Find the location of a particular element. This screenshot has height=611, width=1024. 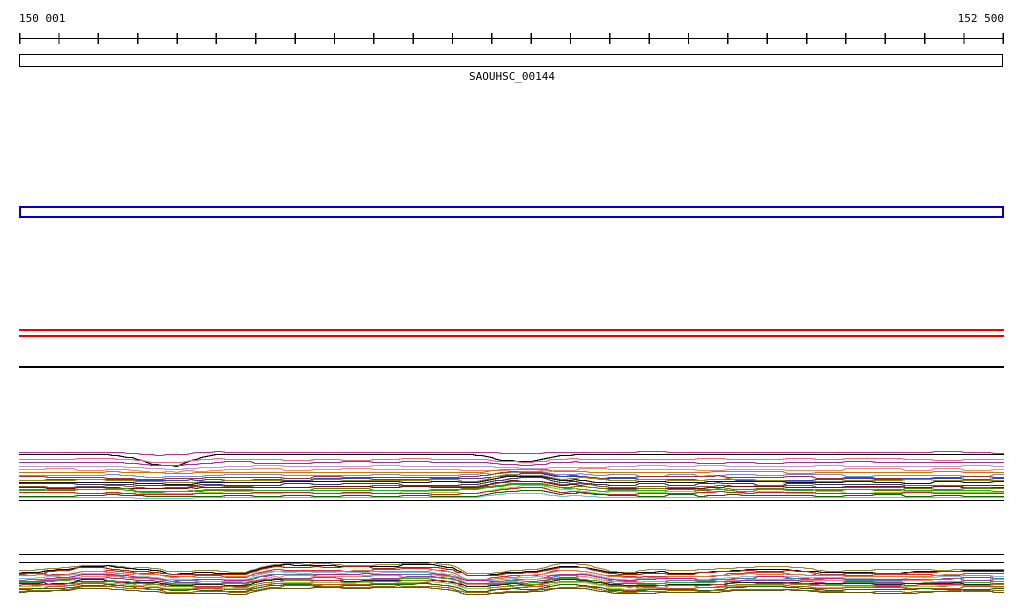

plot-series-darkred is located at coordinates (511, 475).